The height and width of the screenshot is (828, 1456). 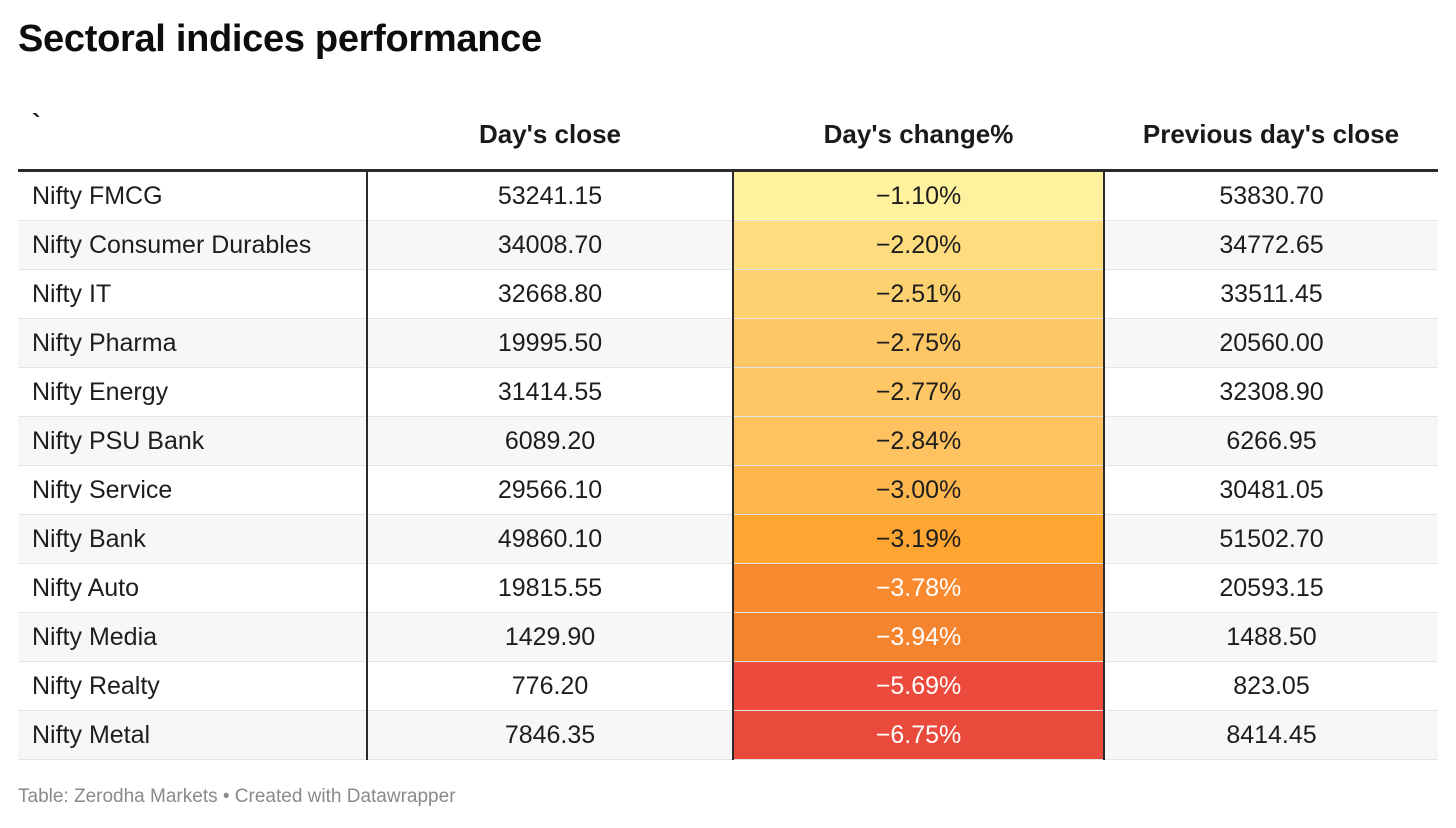 What do you see at coordinates (550, 686) in the screenshot?
I see `days-close-cell: 776.20` at bounding box center [550, 686].